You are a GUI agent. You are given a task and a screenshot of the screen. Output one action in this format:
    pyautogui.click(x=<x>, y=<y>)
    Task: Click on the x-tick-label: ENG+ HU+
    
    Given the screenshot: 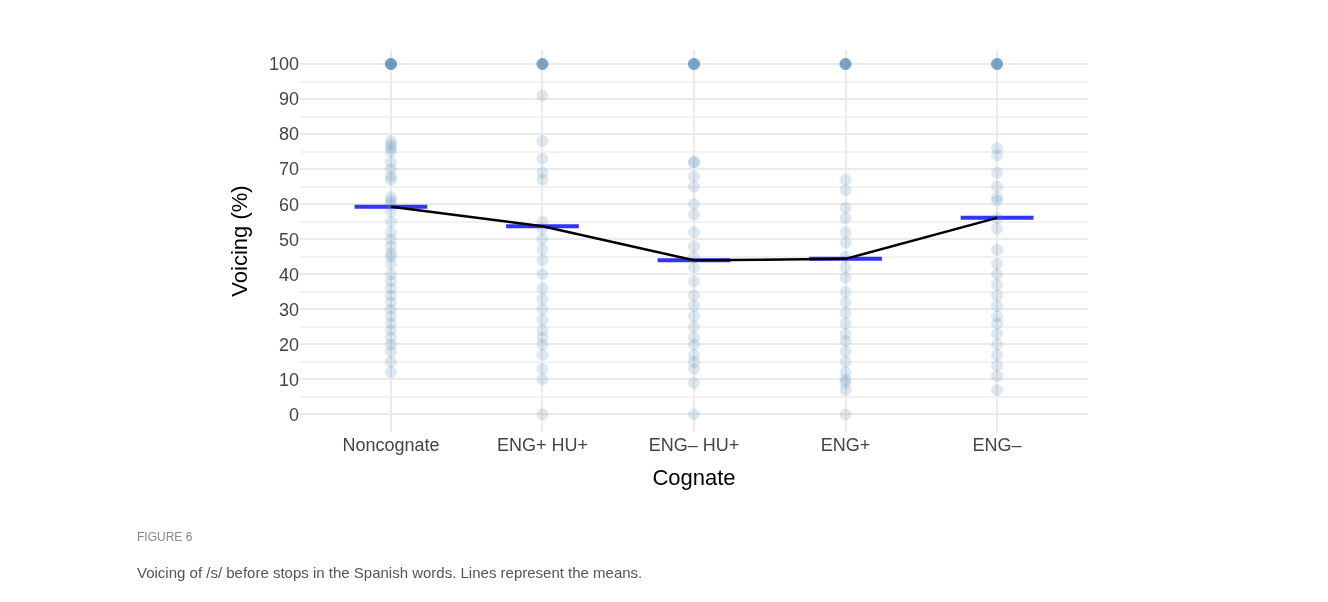 What is the action you would take?
    pyautogui.click(x=542, y=445)
    